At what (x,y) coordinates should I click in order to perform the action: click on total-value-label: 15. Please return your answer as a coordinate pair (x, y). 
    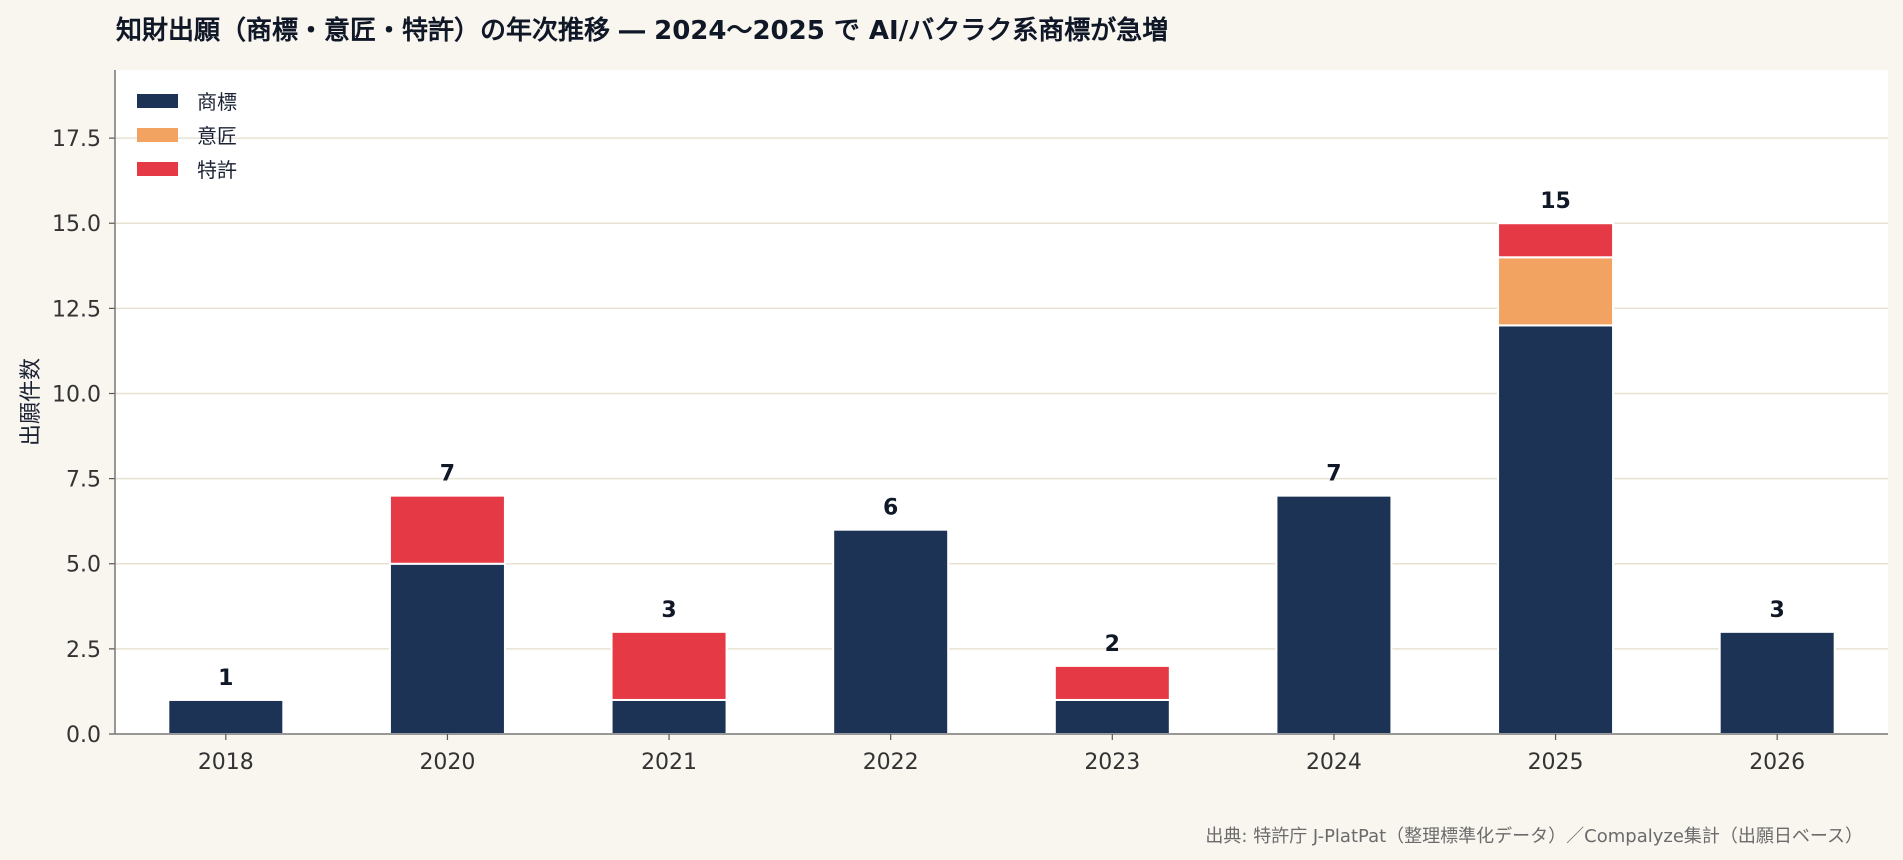
    Looking at the image, I should click on (1555, 201).